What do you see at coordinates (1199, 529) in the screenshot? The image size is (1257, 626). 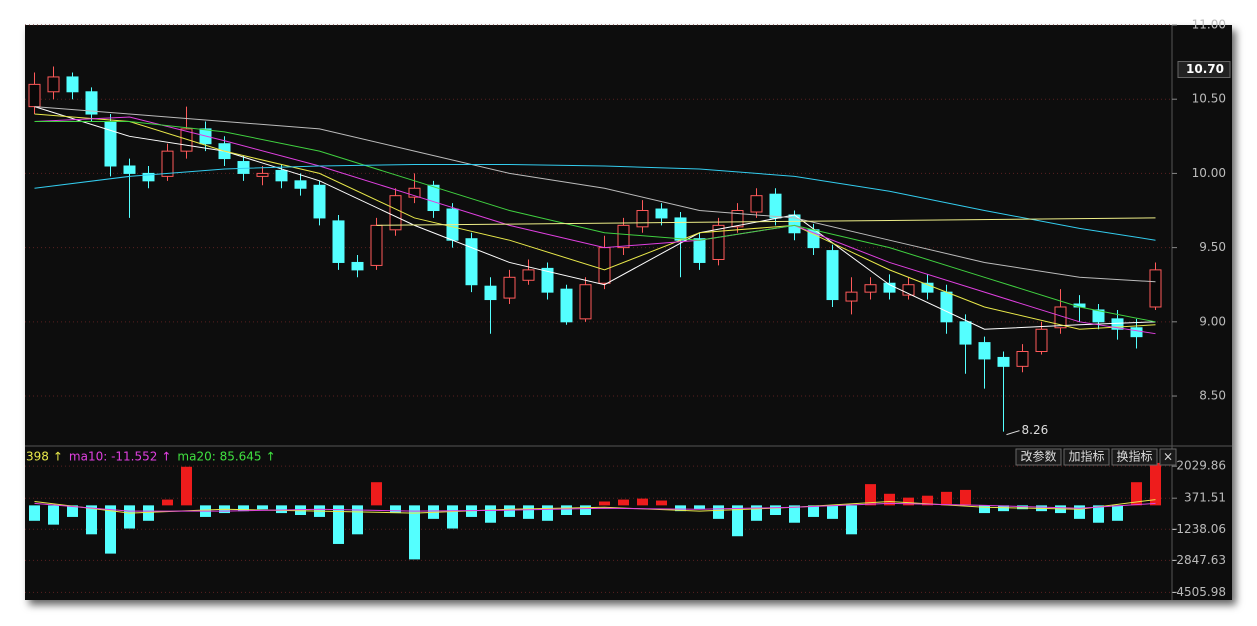 I see `y2-tick-label: -1238.06` at bounding box center [1199, 529].